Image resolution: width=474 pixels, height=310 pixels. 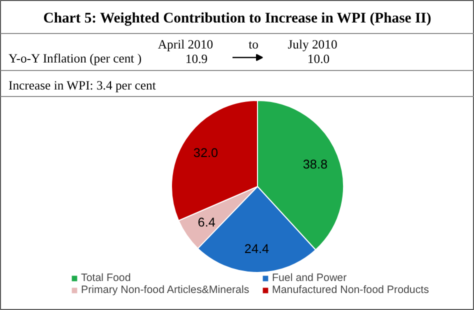 I want to click on text: July 2010, so click(x=313, y=45).